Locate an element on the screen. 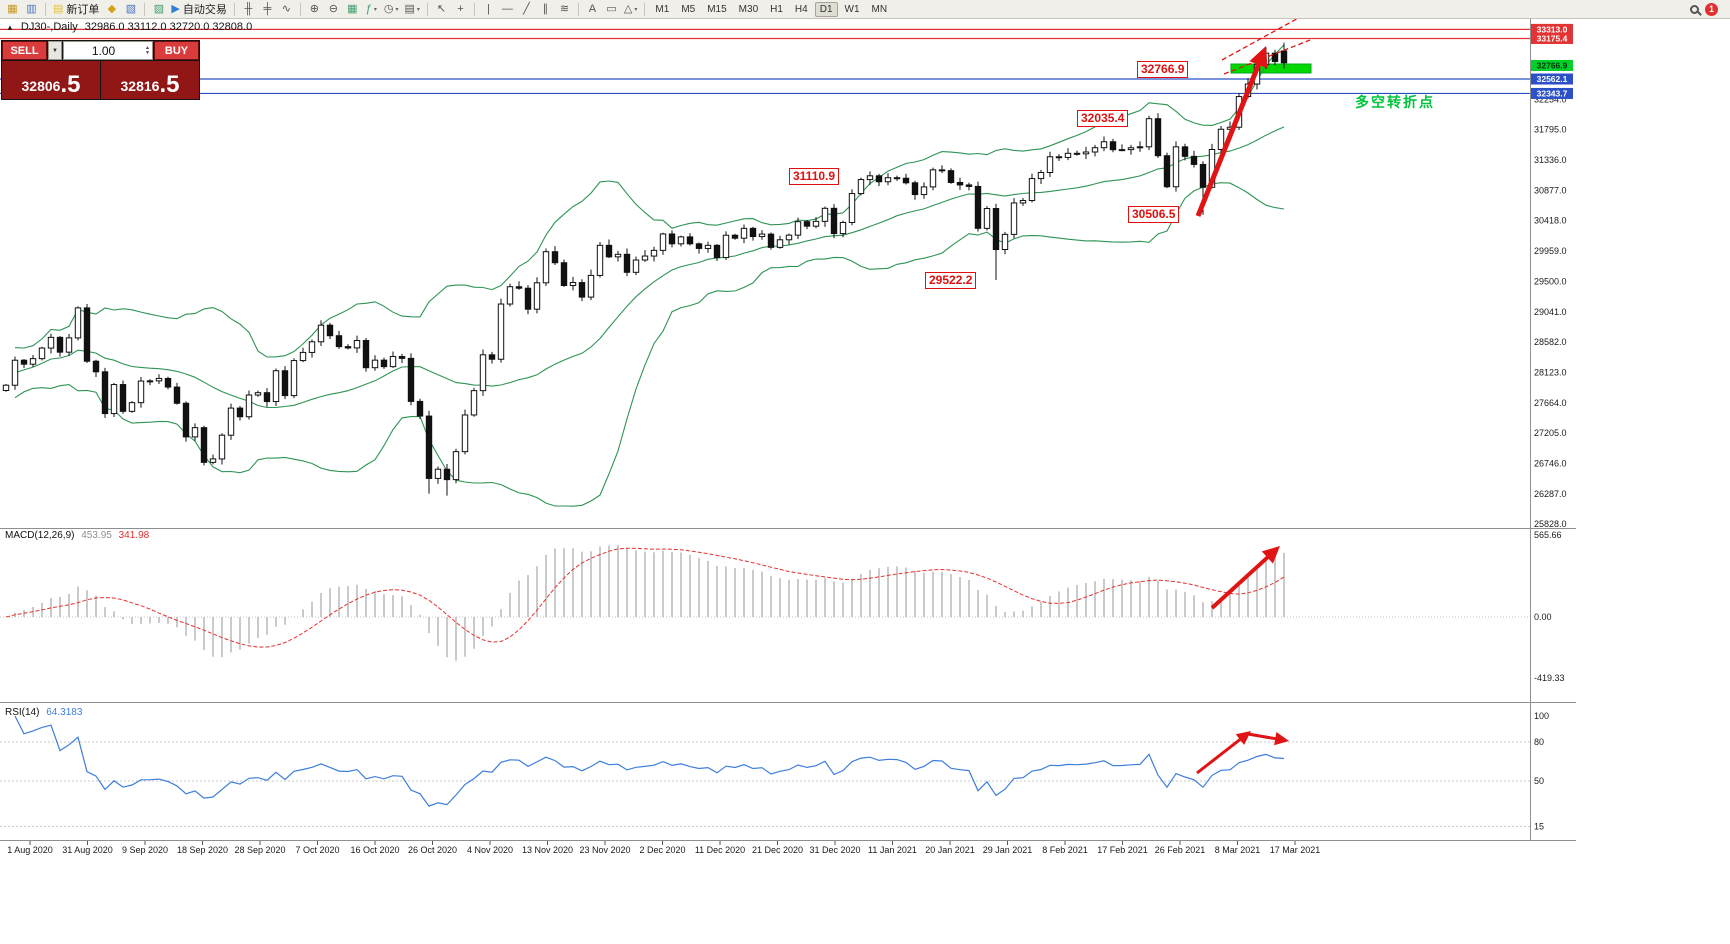 Image resolution: width=1730 pixels, height=944 pixels. svg-text: 26 Feb 2021 is located at coordinates (1180, 850).